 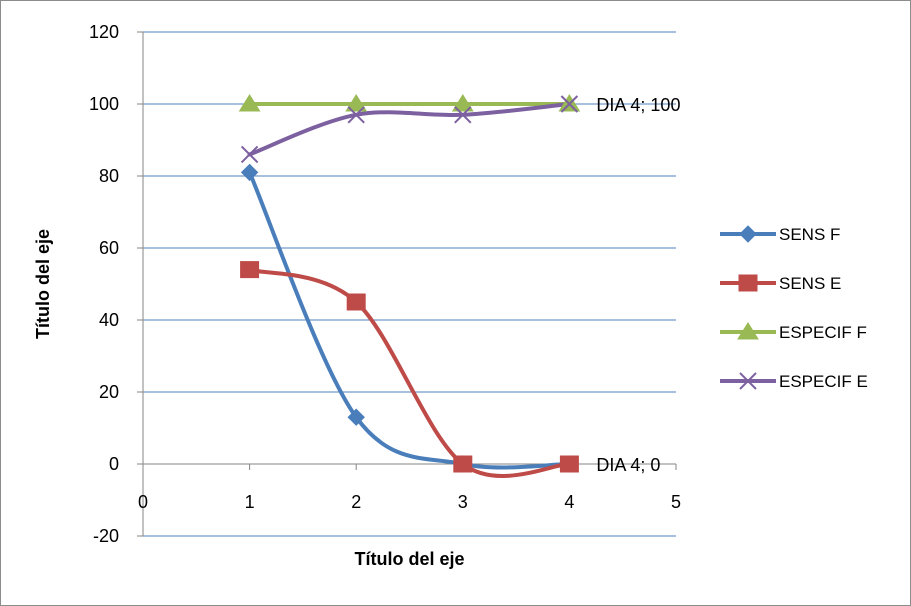 What do you see at coordinates (106, 536) in the screenshot?
I see `y-tick-label: -20` at bounding box center [106, 536].